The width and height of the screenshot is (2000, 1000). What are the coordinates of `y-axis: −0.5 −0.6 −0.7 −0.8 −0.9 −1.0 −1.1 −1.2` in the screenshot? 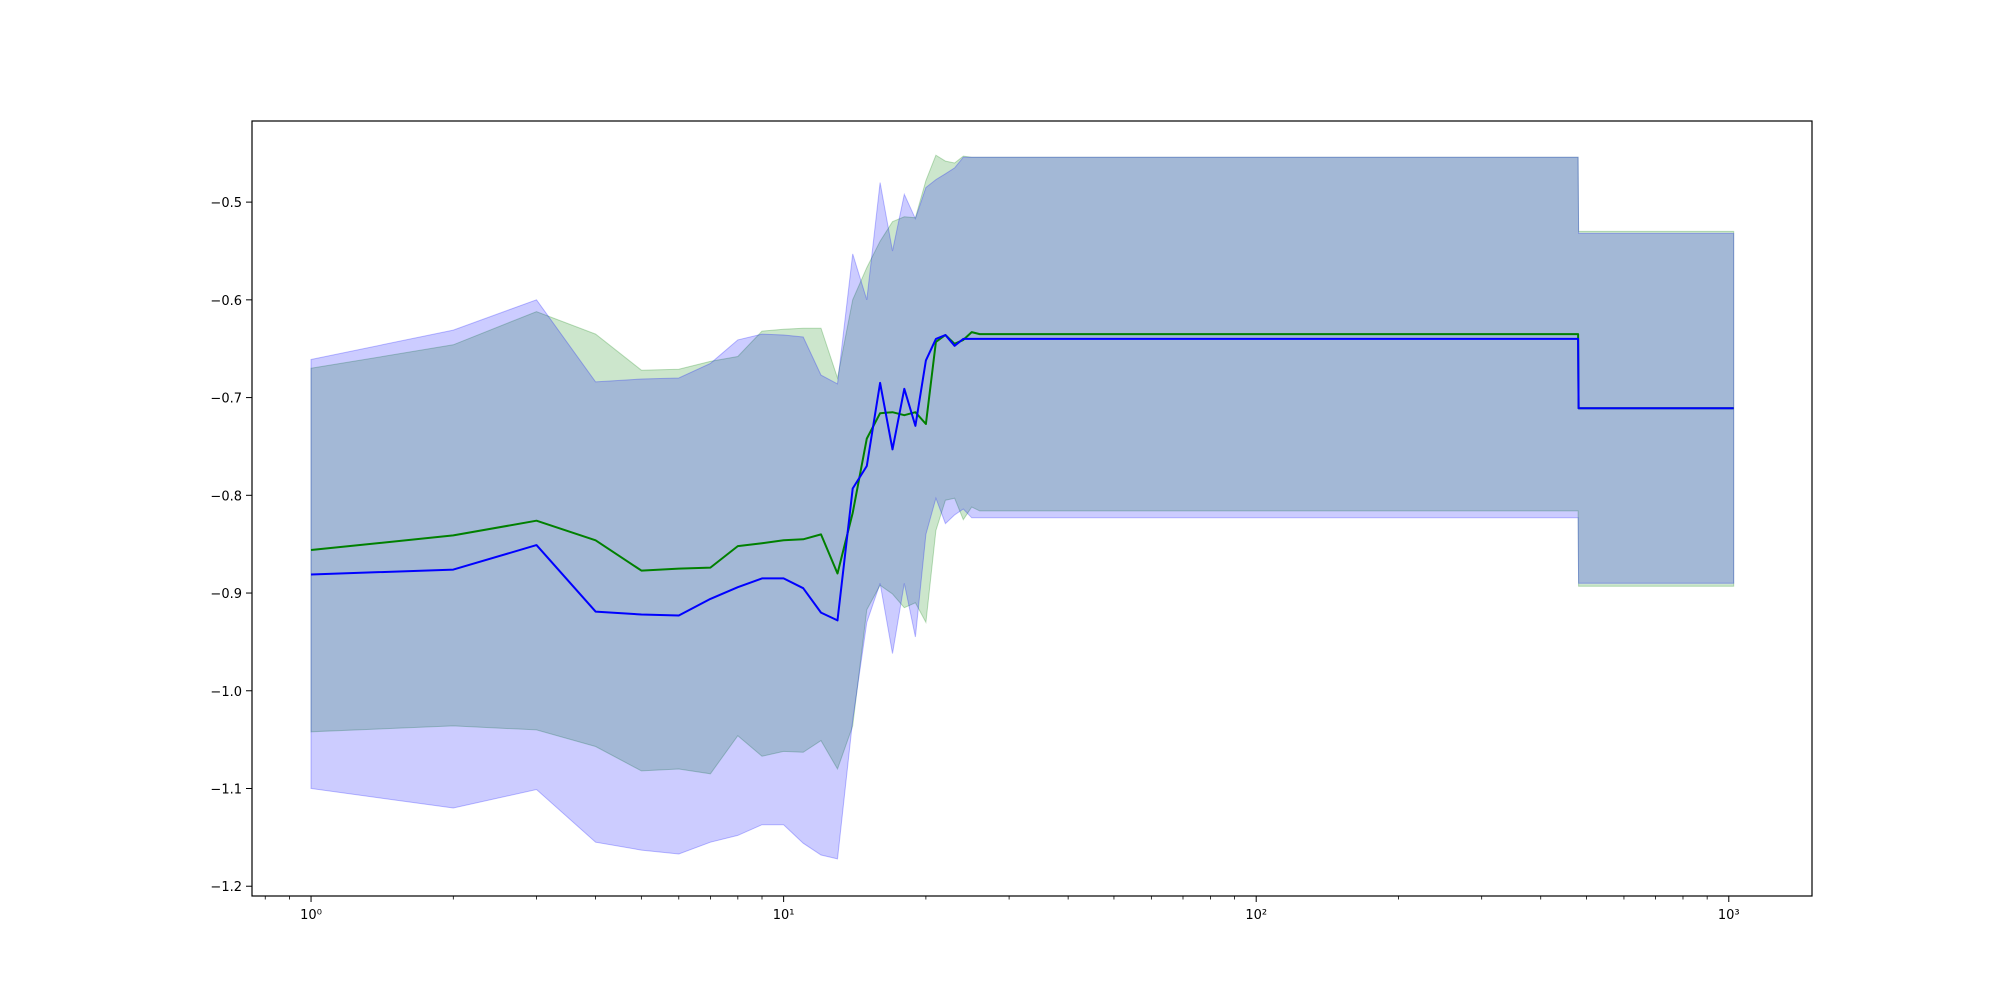 It's located at (231, 545).